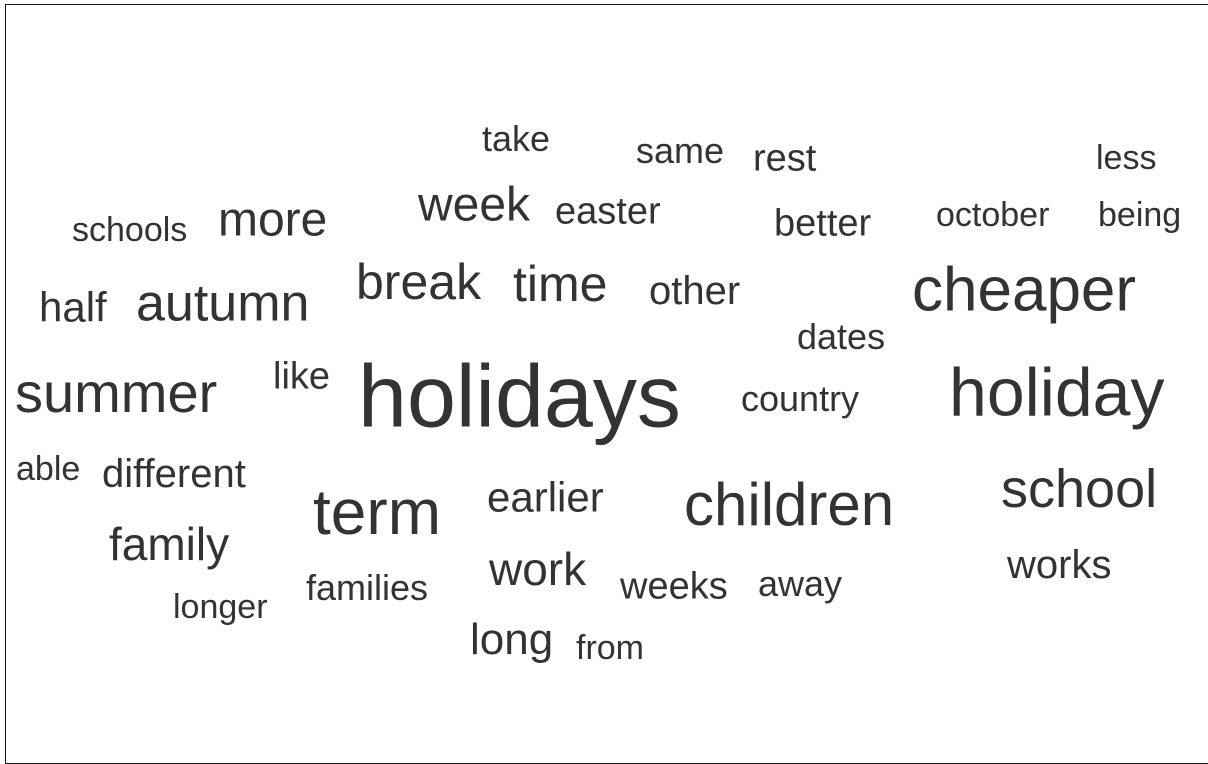 This screenshot has height=764, width=1208. I want to click on word-rest: rest, so click(785, 158).